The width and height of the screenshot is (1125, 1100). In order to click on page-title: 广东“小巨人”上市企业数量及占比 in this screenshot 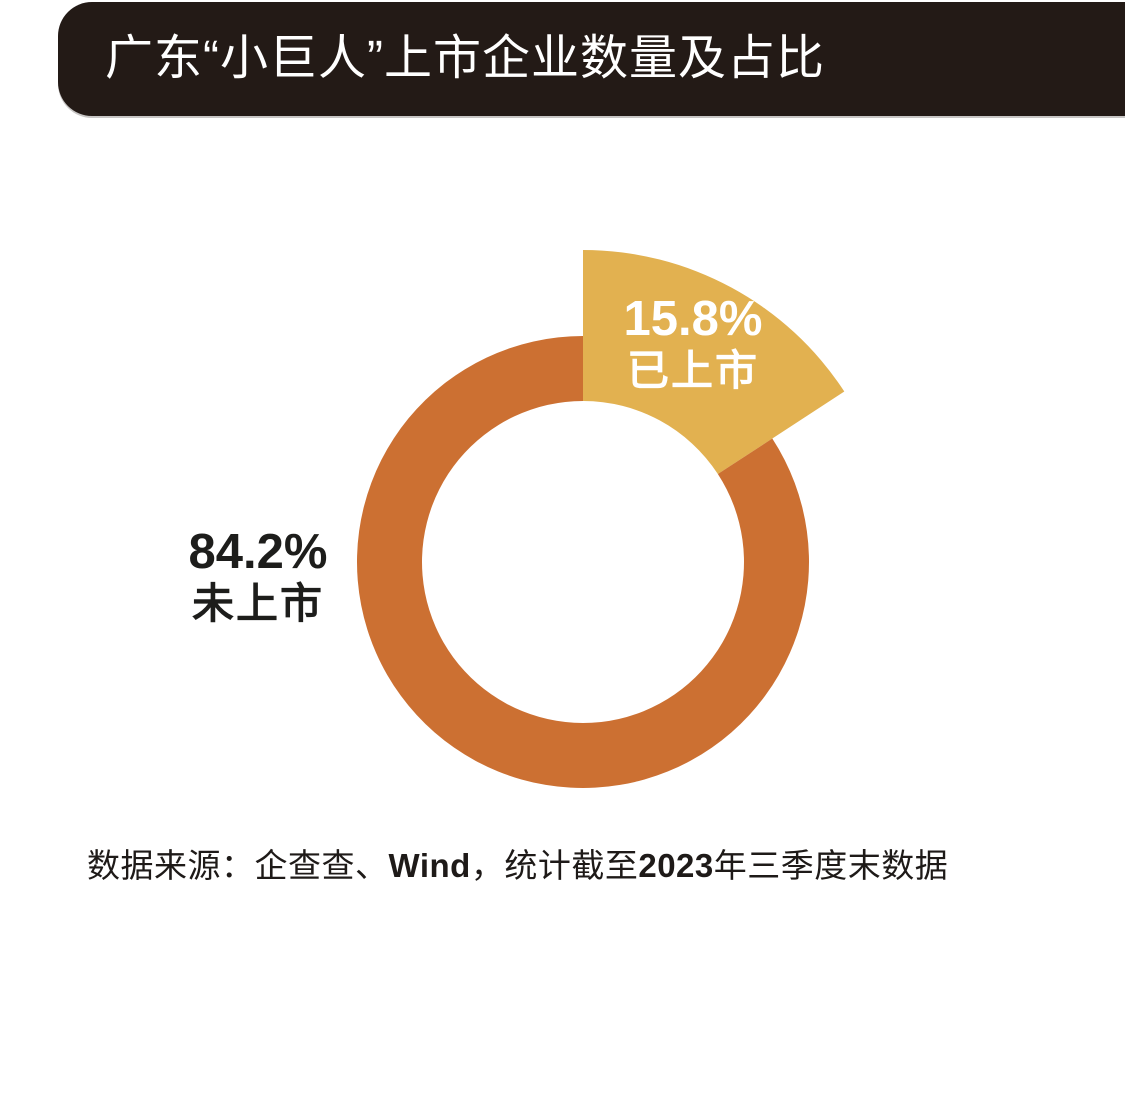, I will do `click(465, 58)`.